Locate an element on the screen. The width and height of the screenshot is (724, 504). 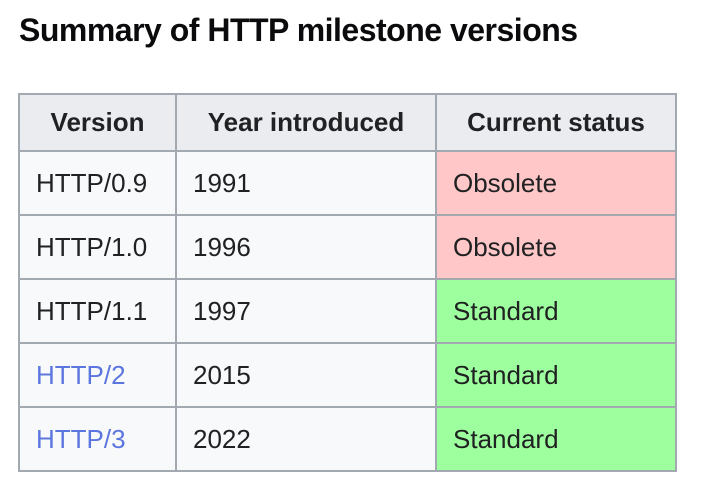
table-row: HTTP/2 2015 Standard is located at coordinates (347, 375).